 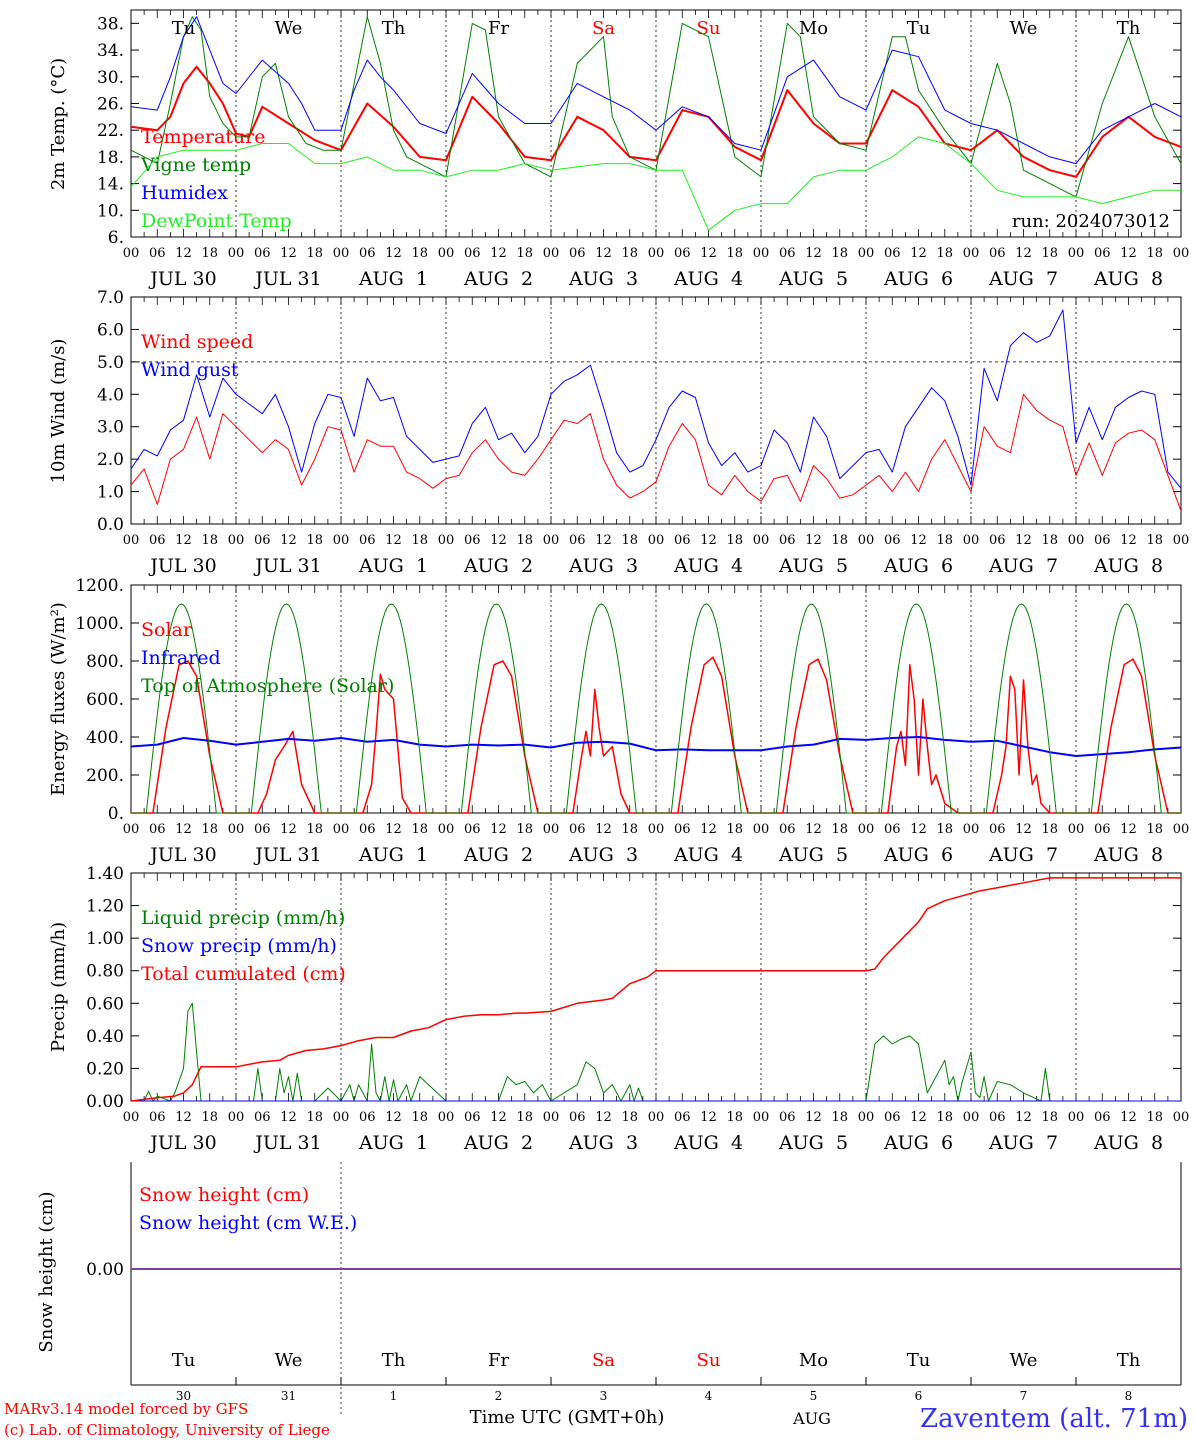 I want to click on y-tick-label: 1000., so click(x=99, y=624).